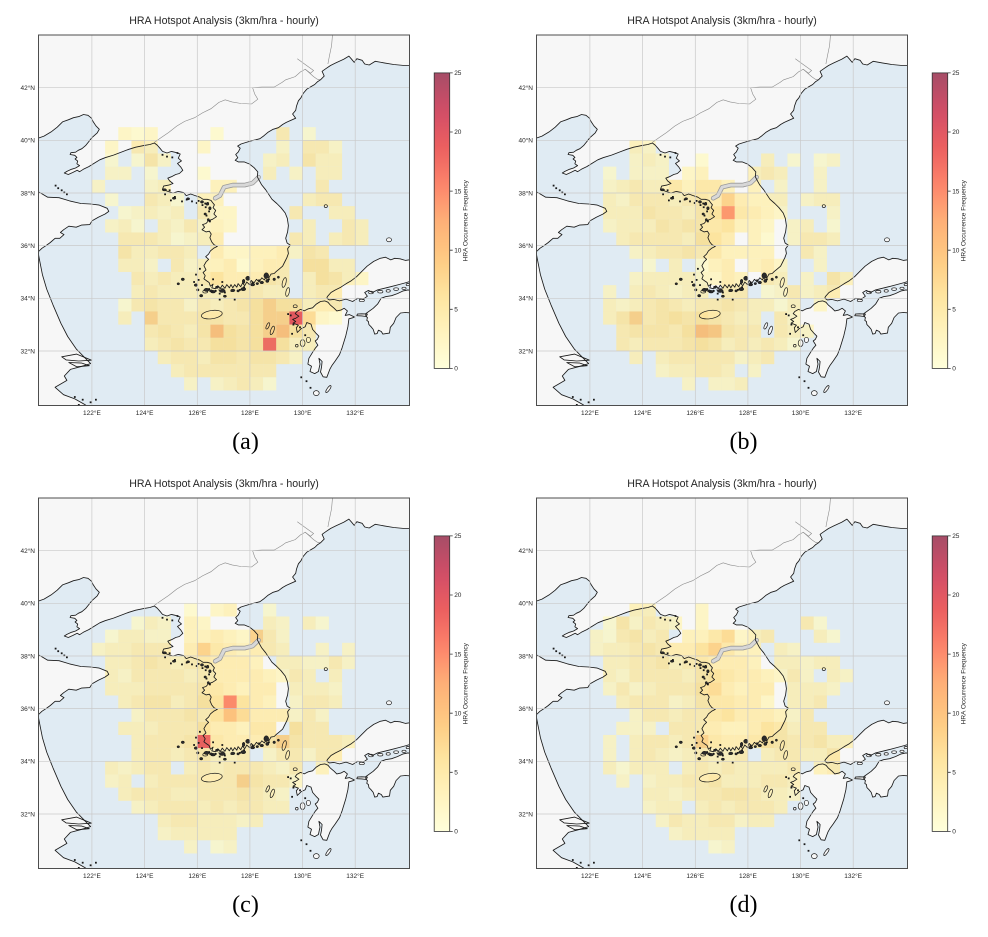 This screenshot has width=988, height=937. What do you see at coordinates (245, 905) in the screenshot?
I see `svg-text: (c)` at bounding box center [245, 905].